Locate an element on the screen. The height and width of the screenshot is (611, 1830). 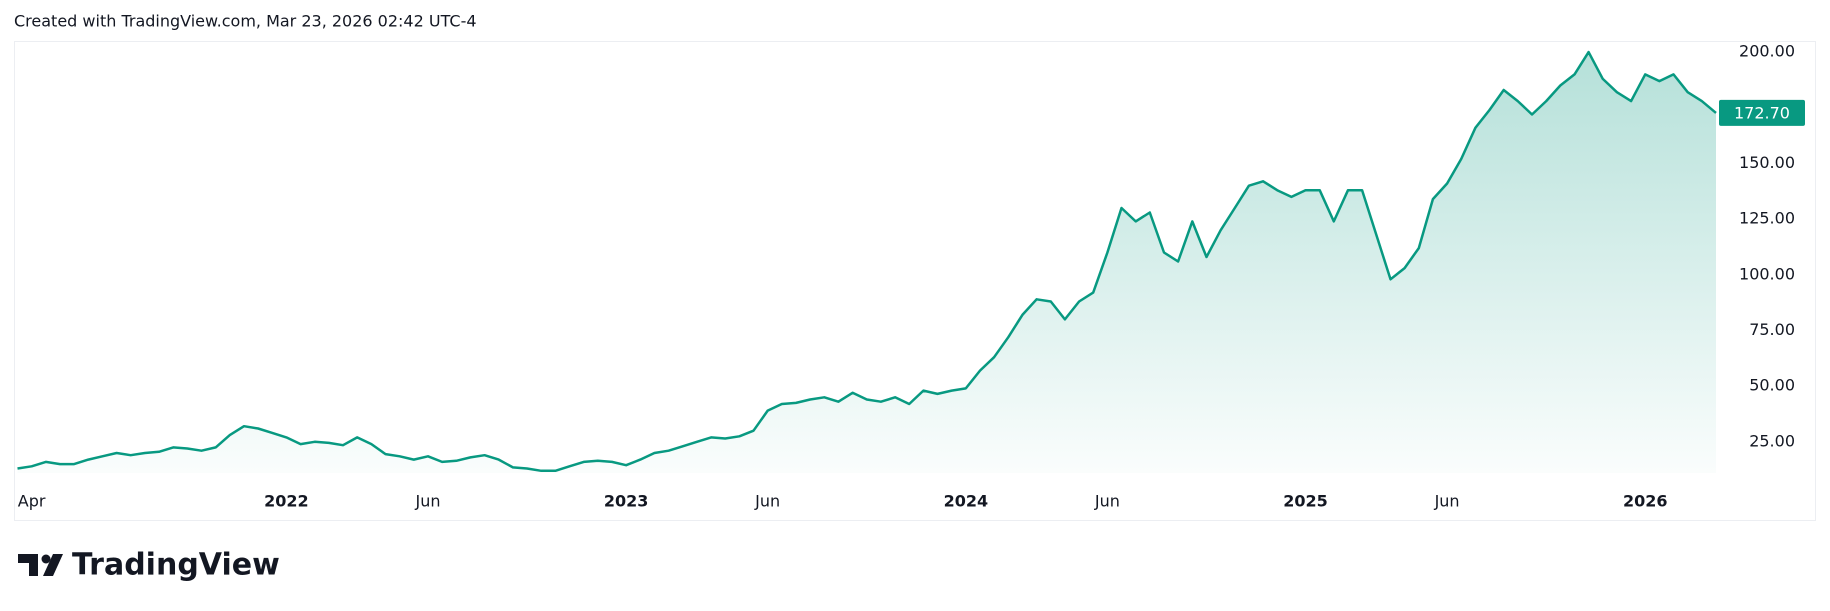
x-tick-label: Apr is located at coordinates (32, 501).